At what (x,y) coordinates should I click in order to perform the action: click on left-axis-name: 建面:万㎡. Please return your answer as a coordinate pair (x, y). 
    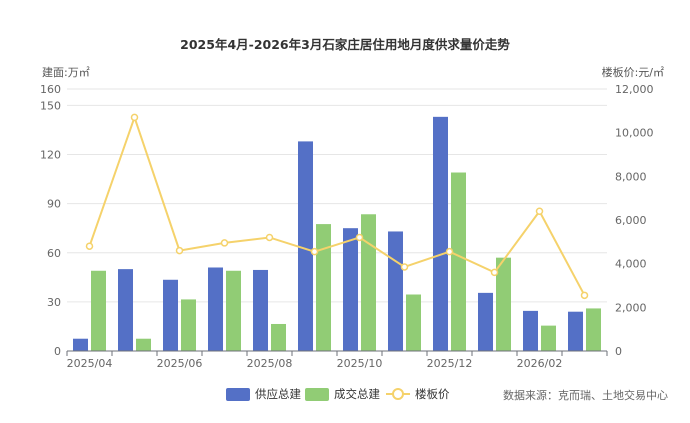
    Looking at the image, I should click on (66, 72).